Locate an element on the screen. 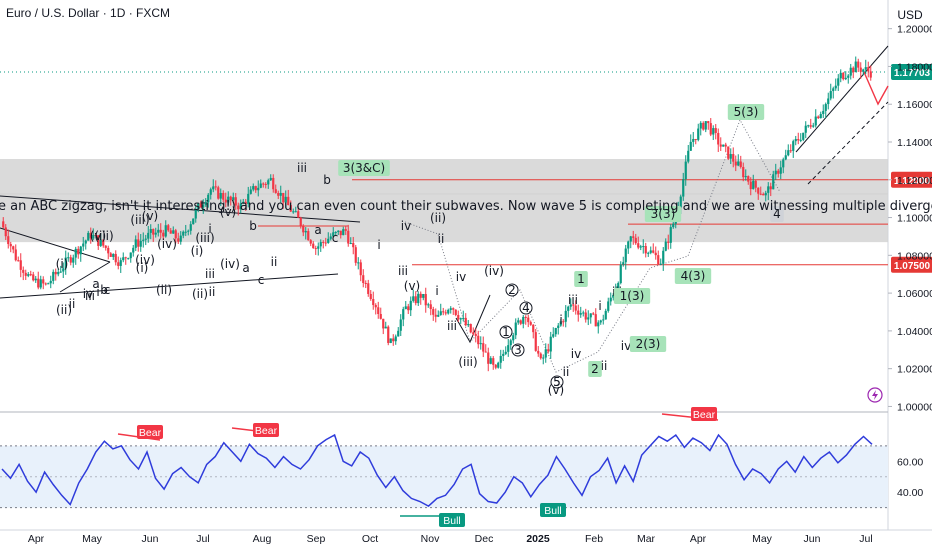 The height and width of the screenshot is (550, 932). wave-label-circled: 2 is located at coordinates (512, 290).